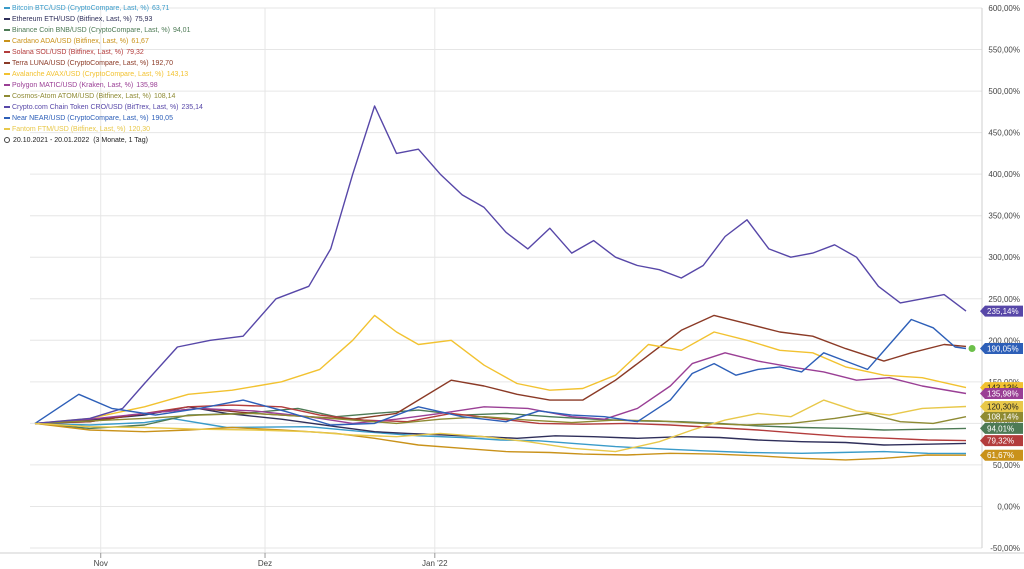 This screenshot has width=1024, height=569. I want to click on legend-label: Ethereum ETH/USD (Bitfinex, Last, %), so click(72, 19).